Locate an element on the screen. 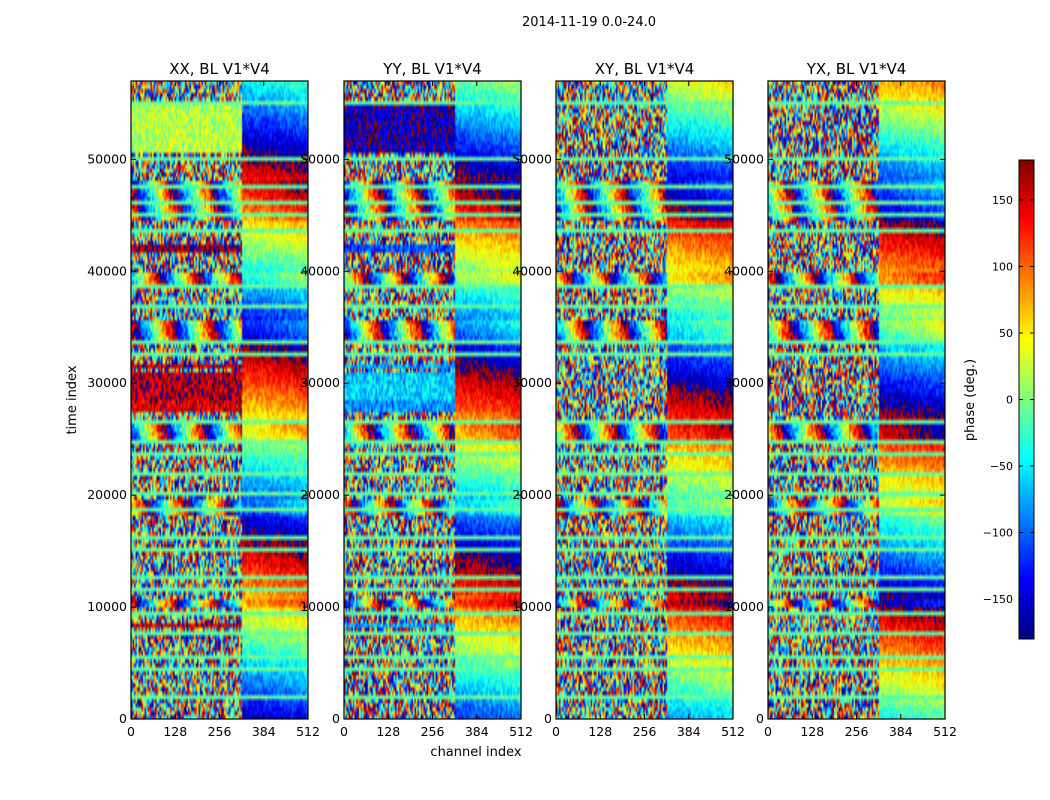  x-axis-label: channel index is located at coordinates (475, 752).